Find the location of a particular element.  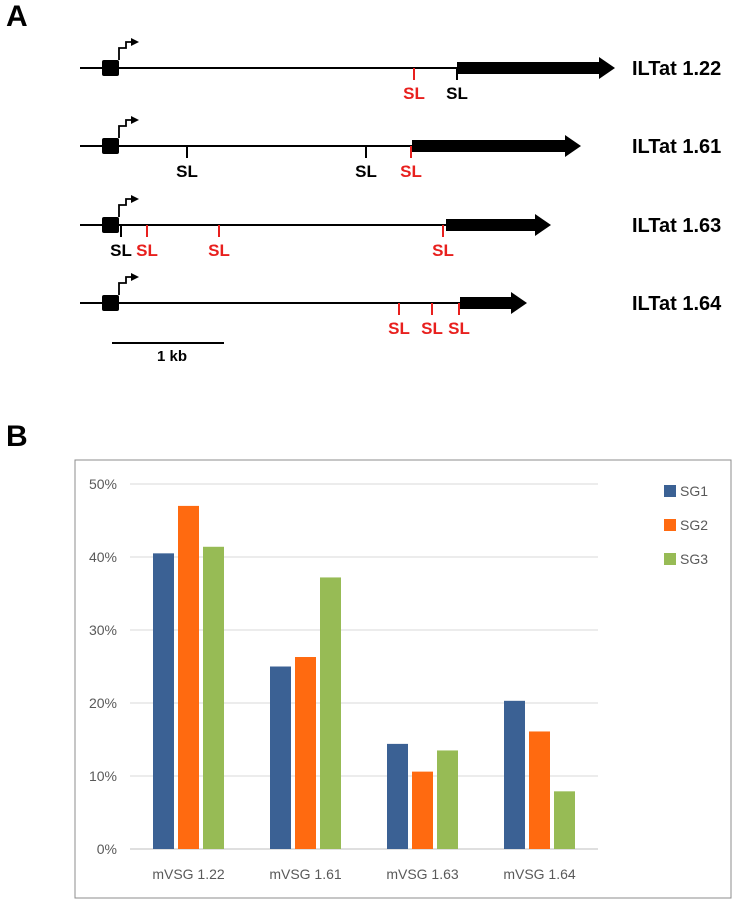

gene-row: SL SL SL ILTat 1.61 is located at coordinates (400, 148).